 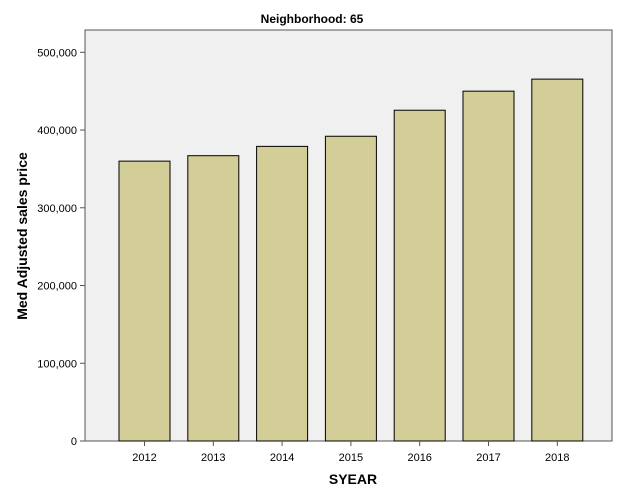 I want to click on y-tick-label: 300,000, so click(x=57, y=209).